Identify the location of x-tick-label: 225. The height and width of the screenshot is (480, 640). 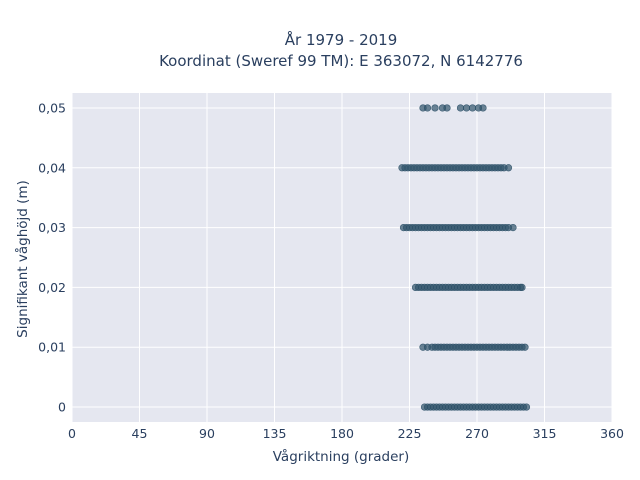
(410, 433).